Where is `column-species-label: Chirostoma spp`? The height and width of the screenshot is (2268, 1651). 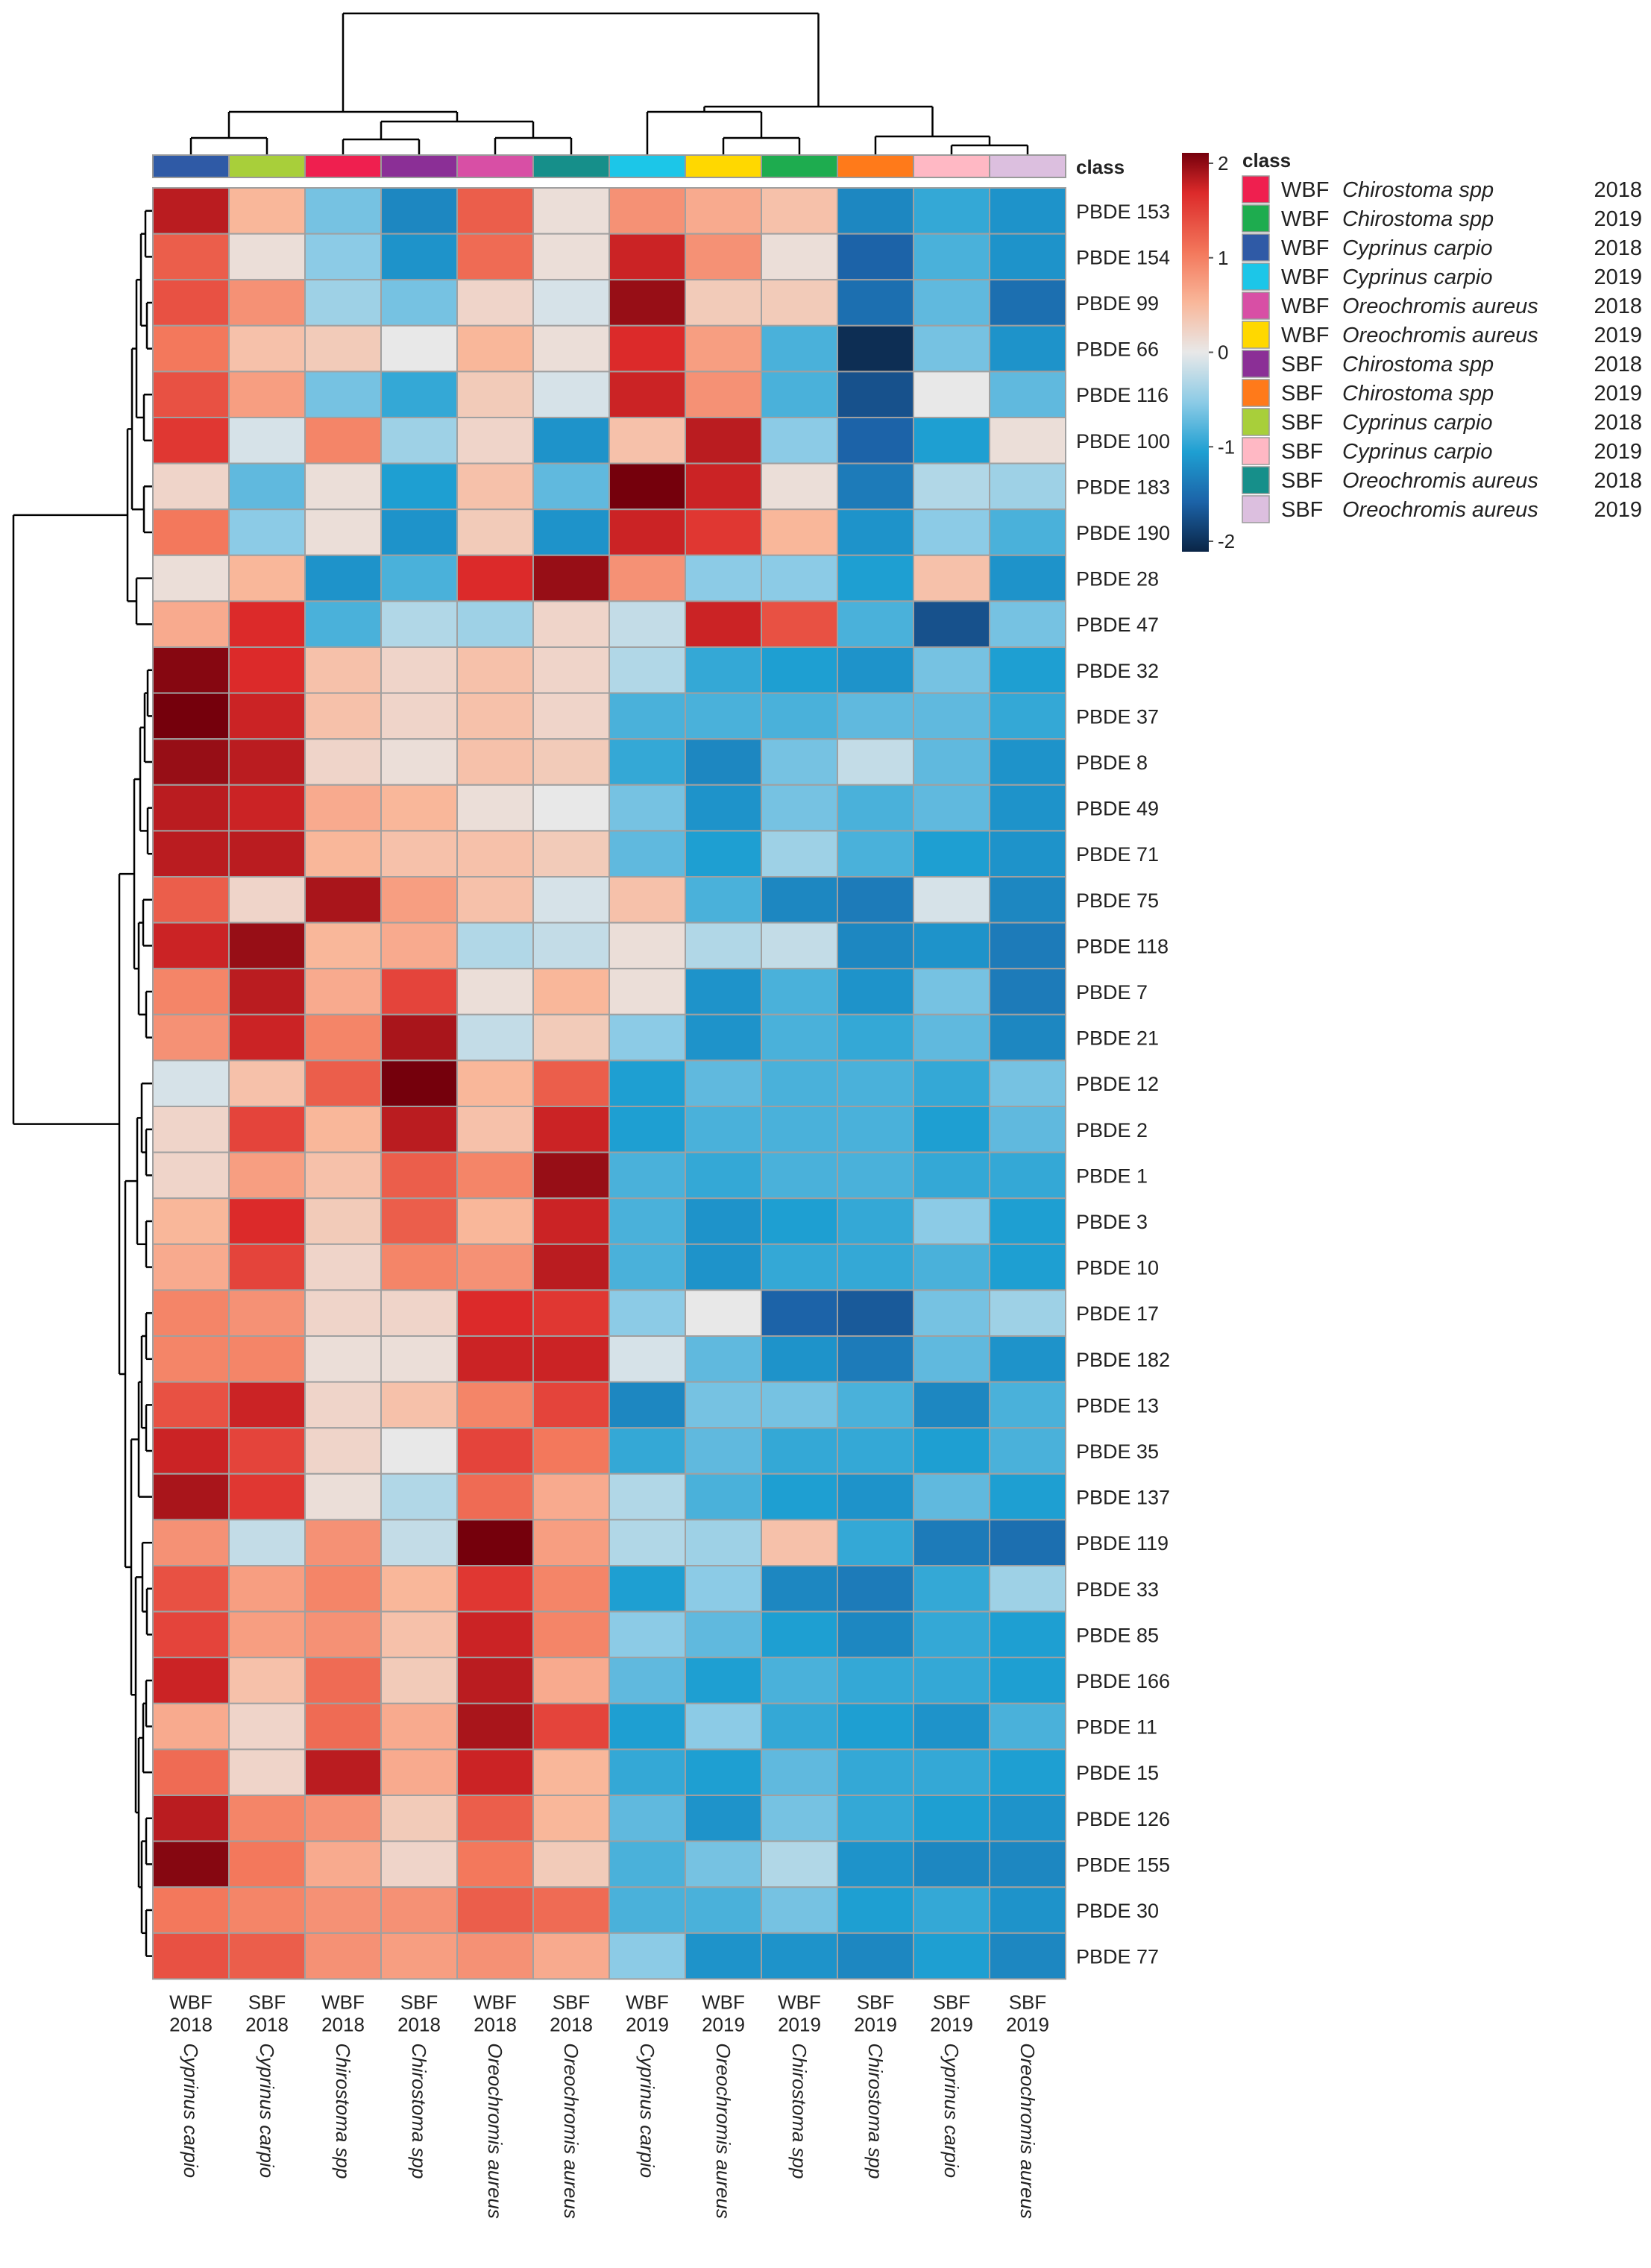 column-species-label: Chirostoma spp is located at coordinates (799, 2111).